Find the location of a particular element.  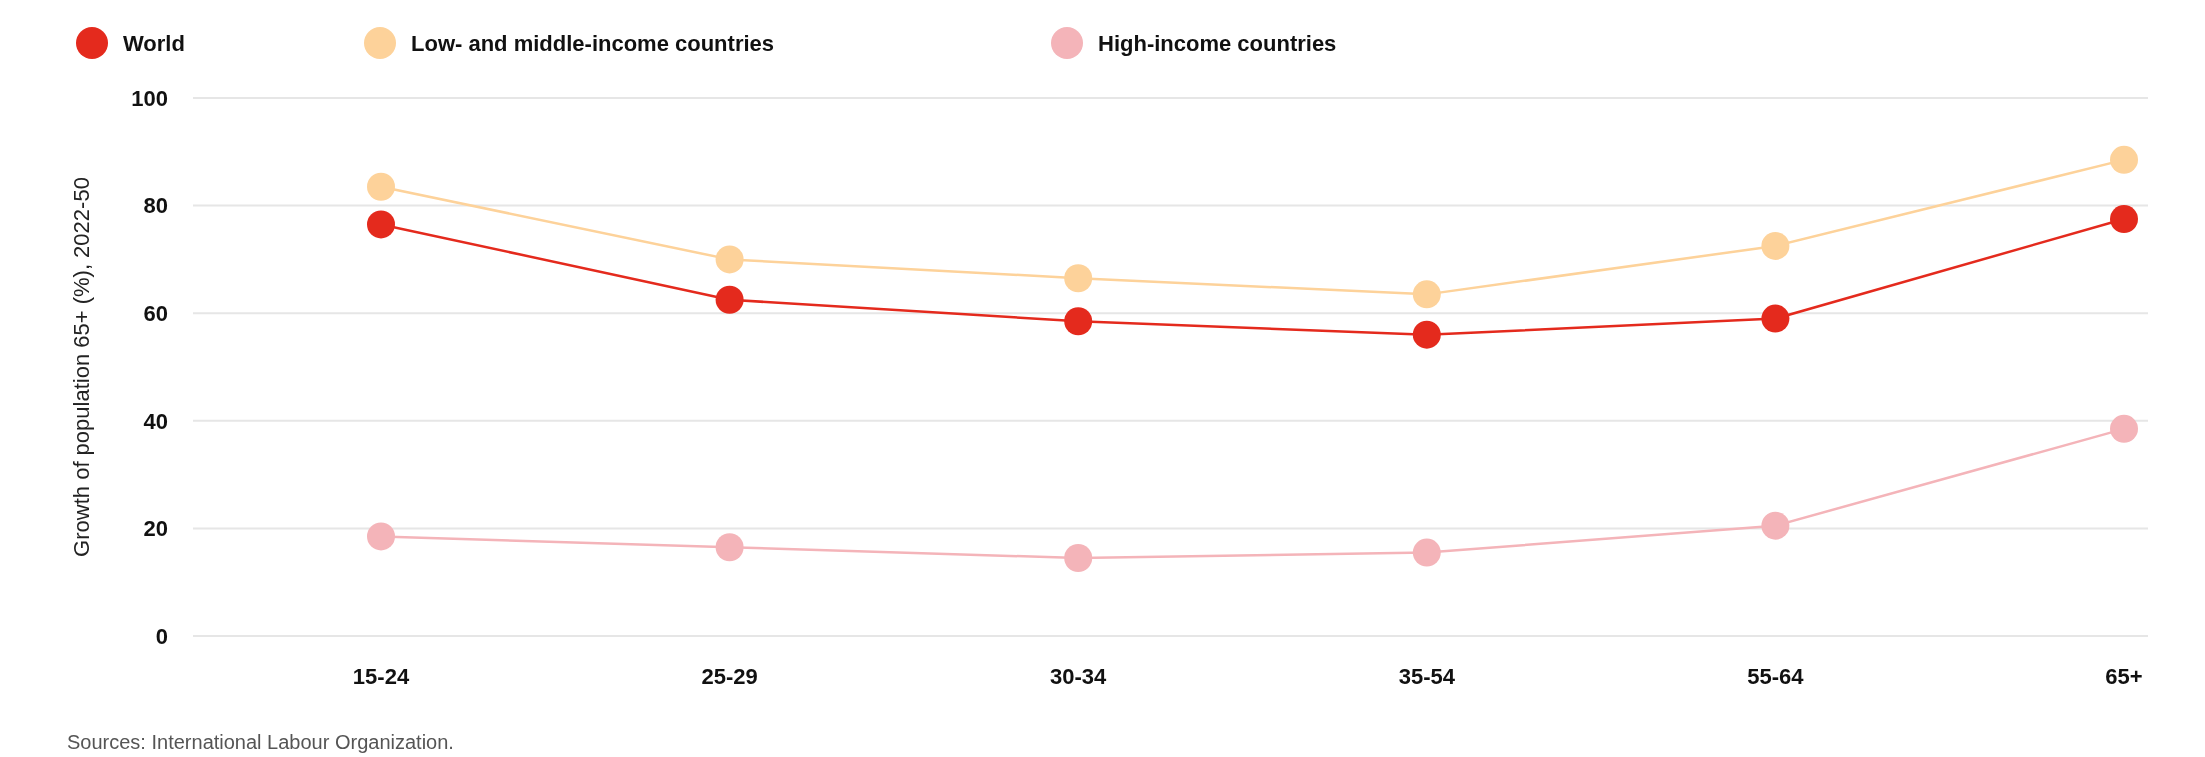

legend-label: World is located at coordinates (154, 43).